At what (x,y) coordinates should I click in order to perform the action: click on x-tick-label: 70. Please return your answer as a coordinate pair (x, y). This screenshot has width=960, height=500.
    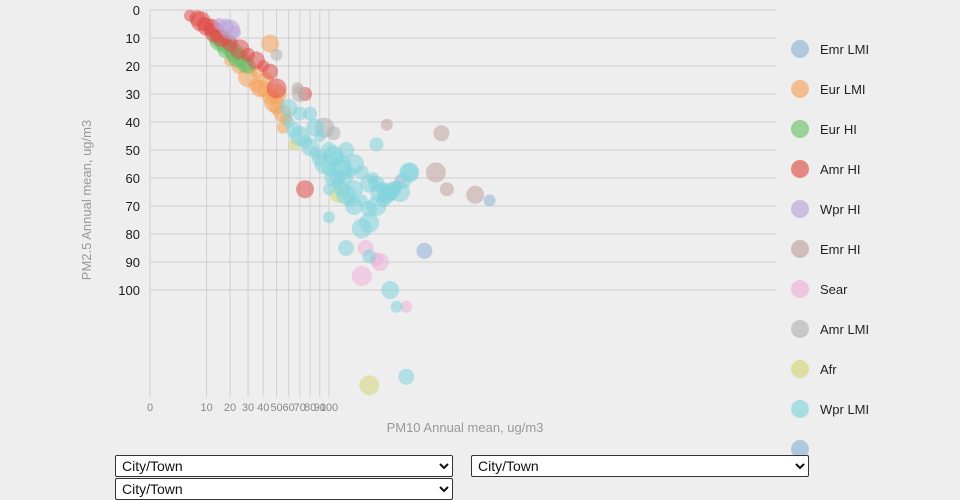
    Looking at the image, I should click on (300, 408).